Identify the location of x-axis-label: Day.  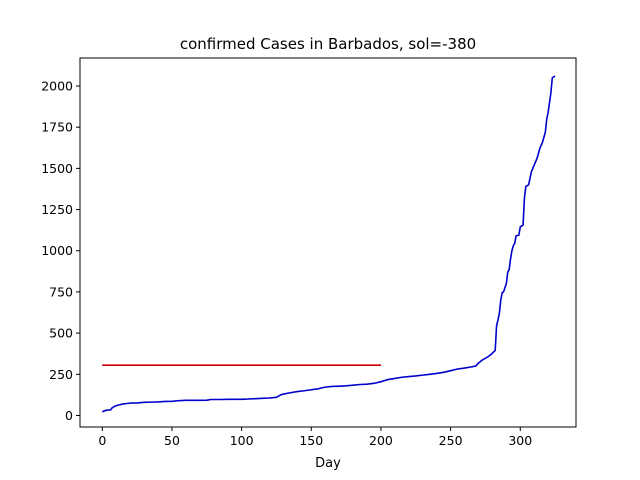
(328, 463).